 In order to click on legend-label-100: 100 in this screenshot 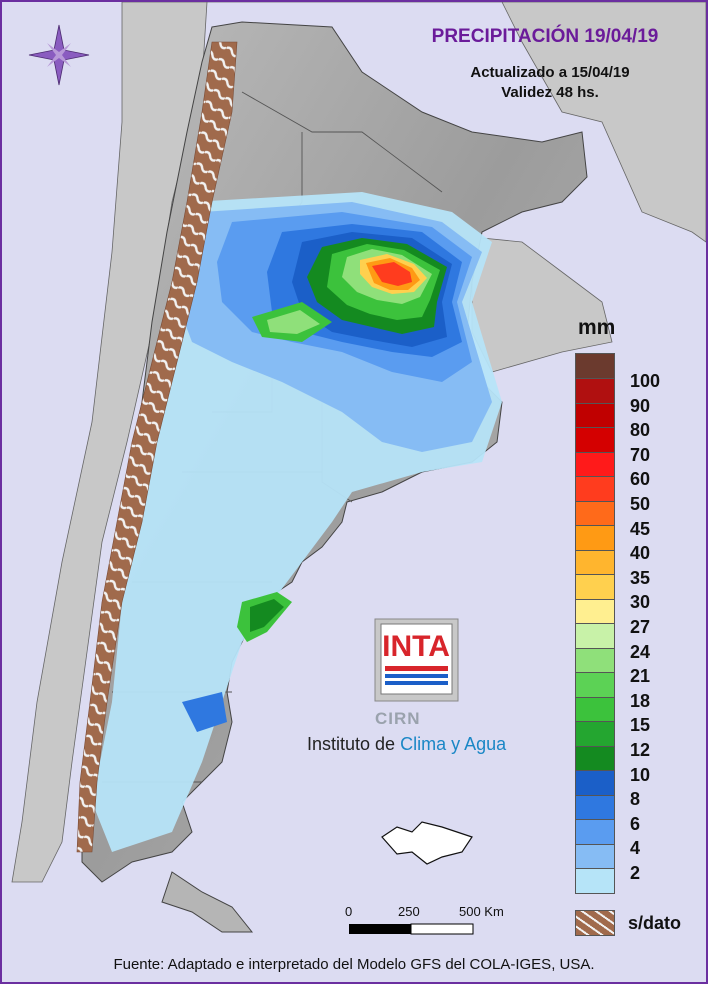, I will do `click(645, 381)`.